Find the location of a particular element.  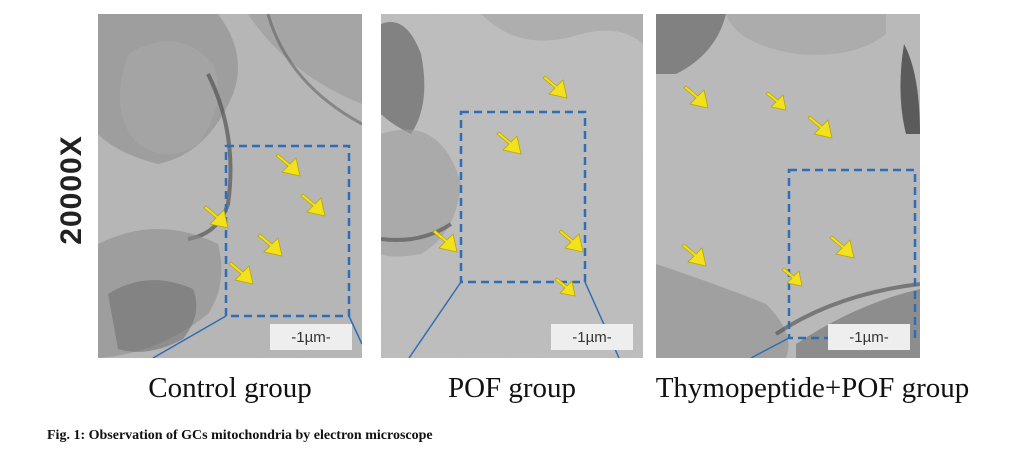

caption-pof: POF group is located at coordinates (512, 388).